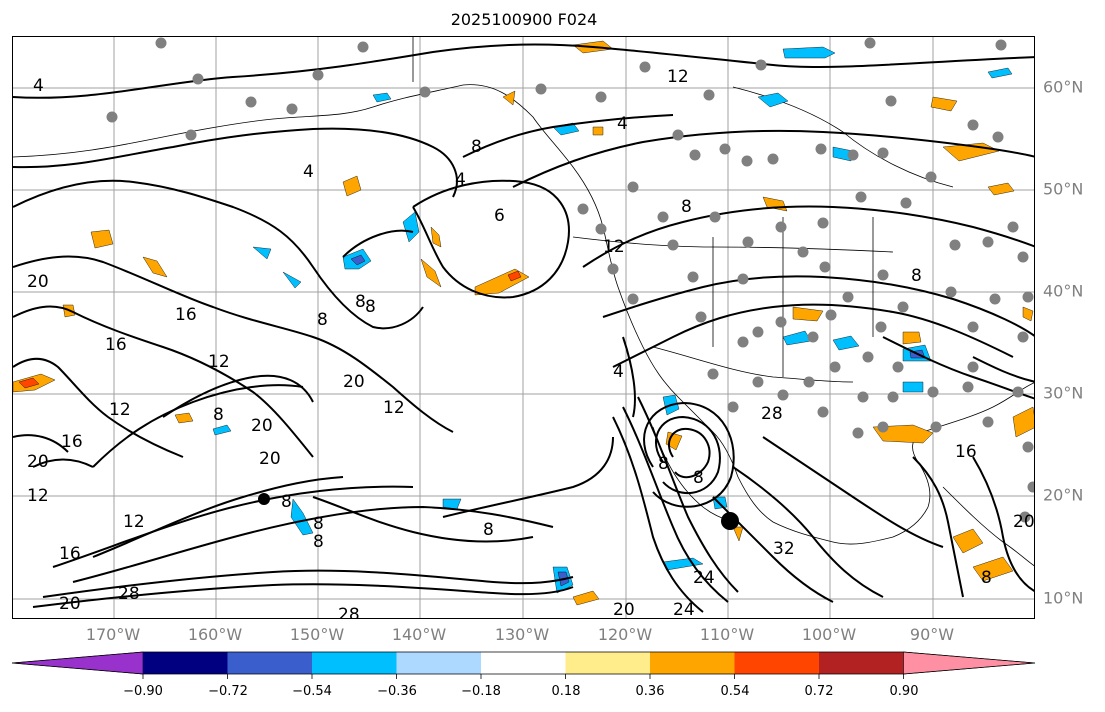  I want to click on lat-label: 10°N, so click(1063, 598).